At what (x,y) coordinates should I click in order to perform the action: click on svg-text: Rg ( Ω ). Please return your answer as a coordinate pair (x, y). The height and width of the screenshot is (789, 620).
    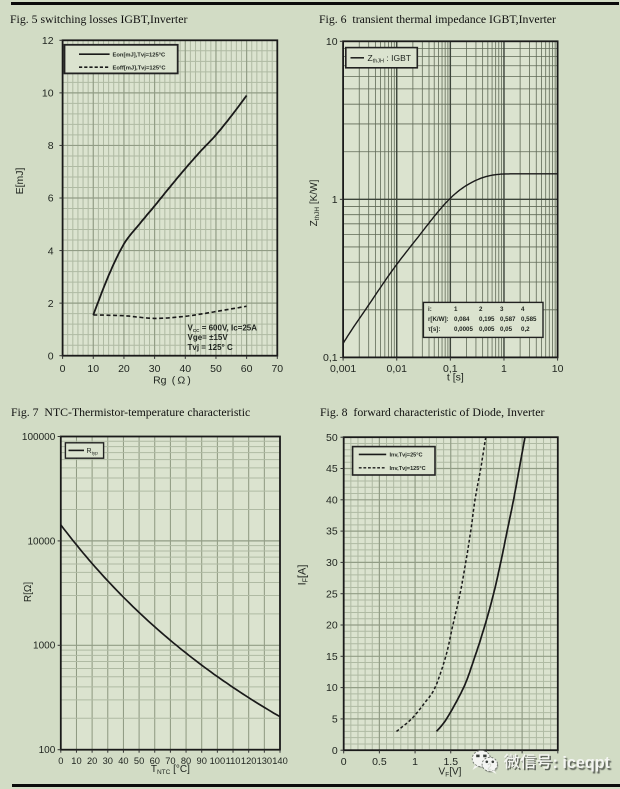
    Looking at the image, I should click on (172, 381).